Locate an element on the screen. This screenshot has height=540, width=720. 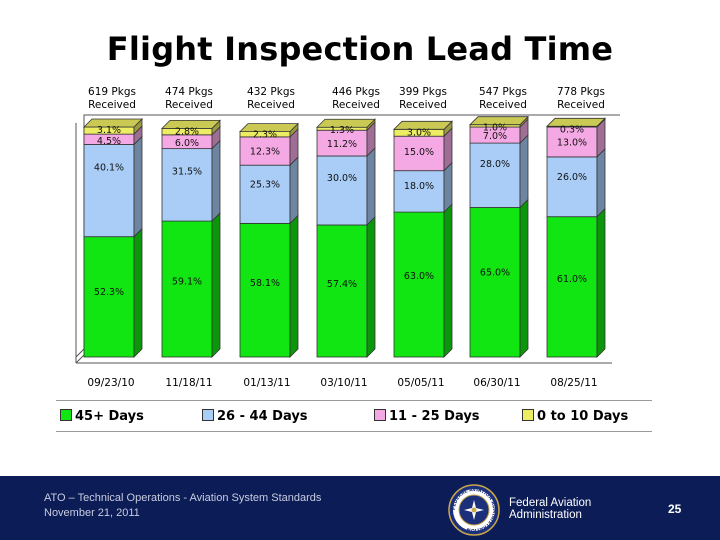
data-label: 57.4% is located at coordinates (342, 284).